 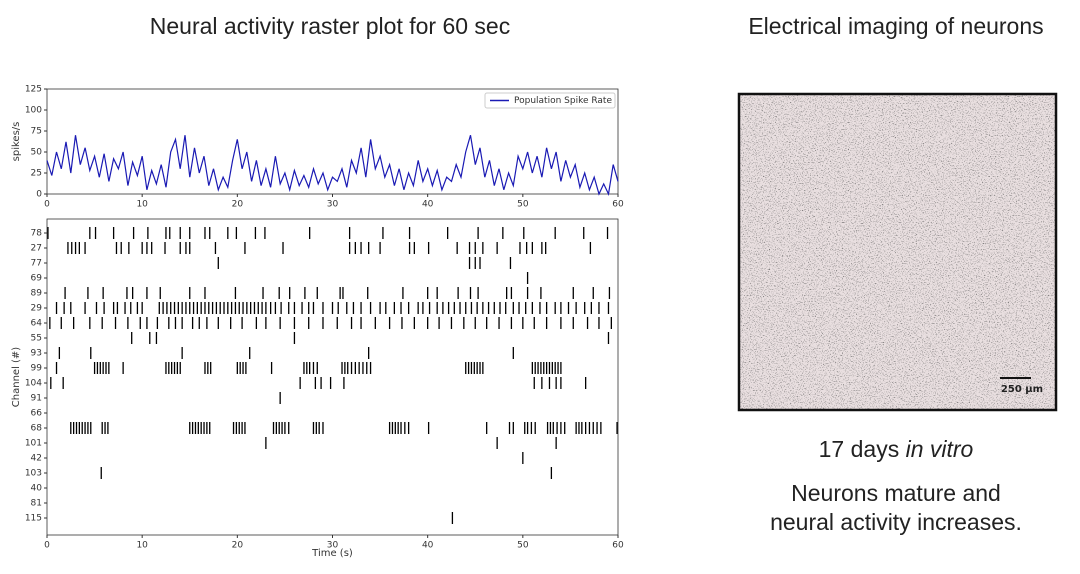 I want to click on y-tick-label: 115, so click(x=33, y=519).